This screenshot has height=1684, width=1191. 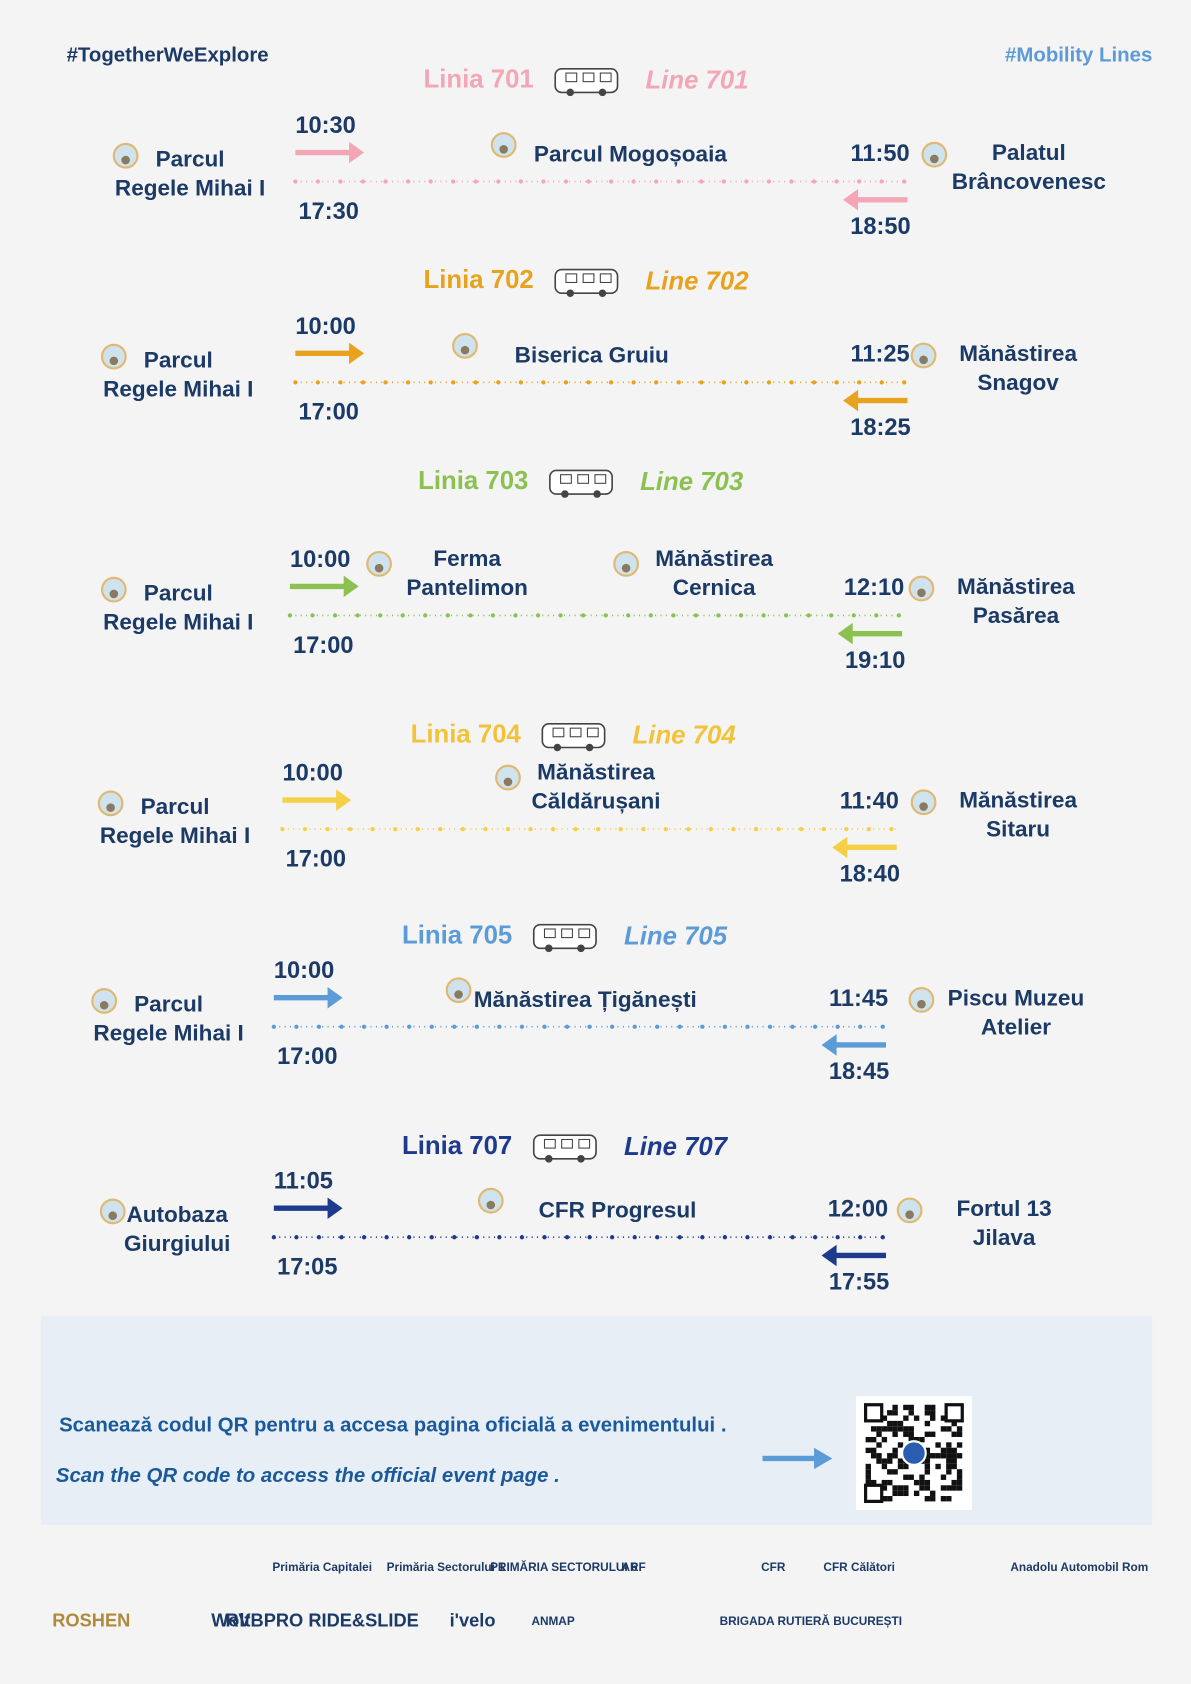 I want to click on stop-name: Giurgiului, so click(x=177, y=1243).